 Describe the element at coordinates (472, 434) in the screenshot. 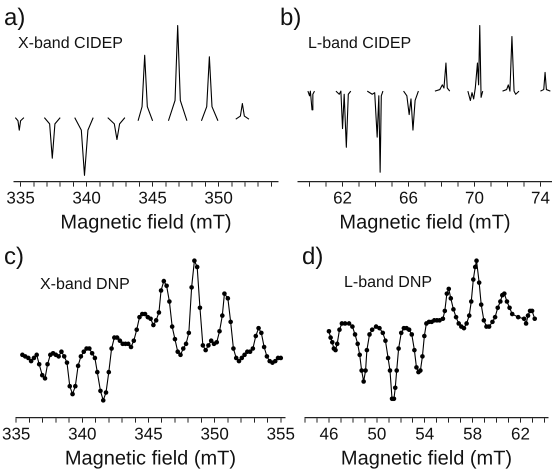

I see `x-tick-label: 58` at that location.